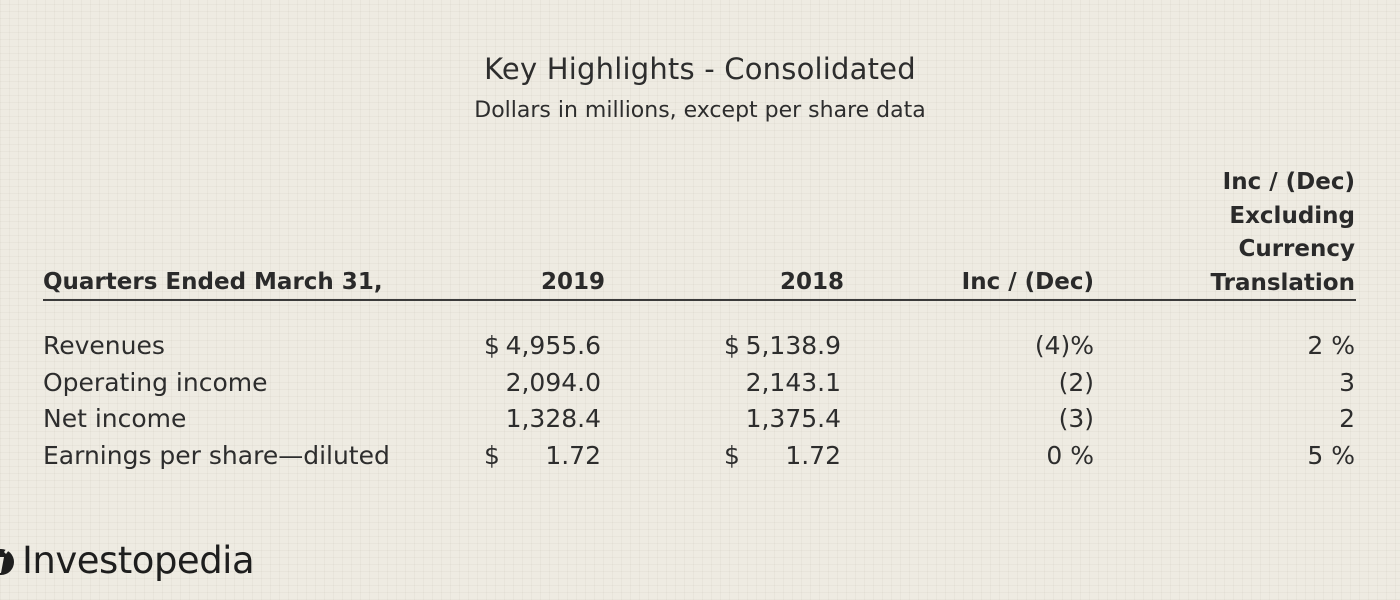 This screenshot has width=1400, height=600. I want to click on value-inc-dec: (2), so click(1076, 382).